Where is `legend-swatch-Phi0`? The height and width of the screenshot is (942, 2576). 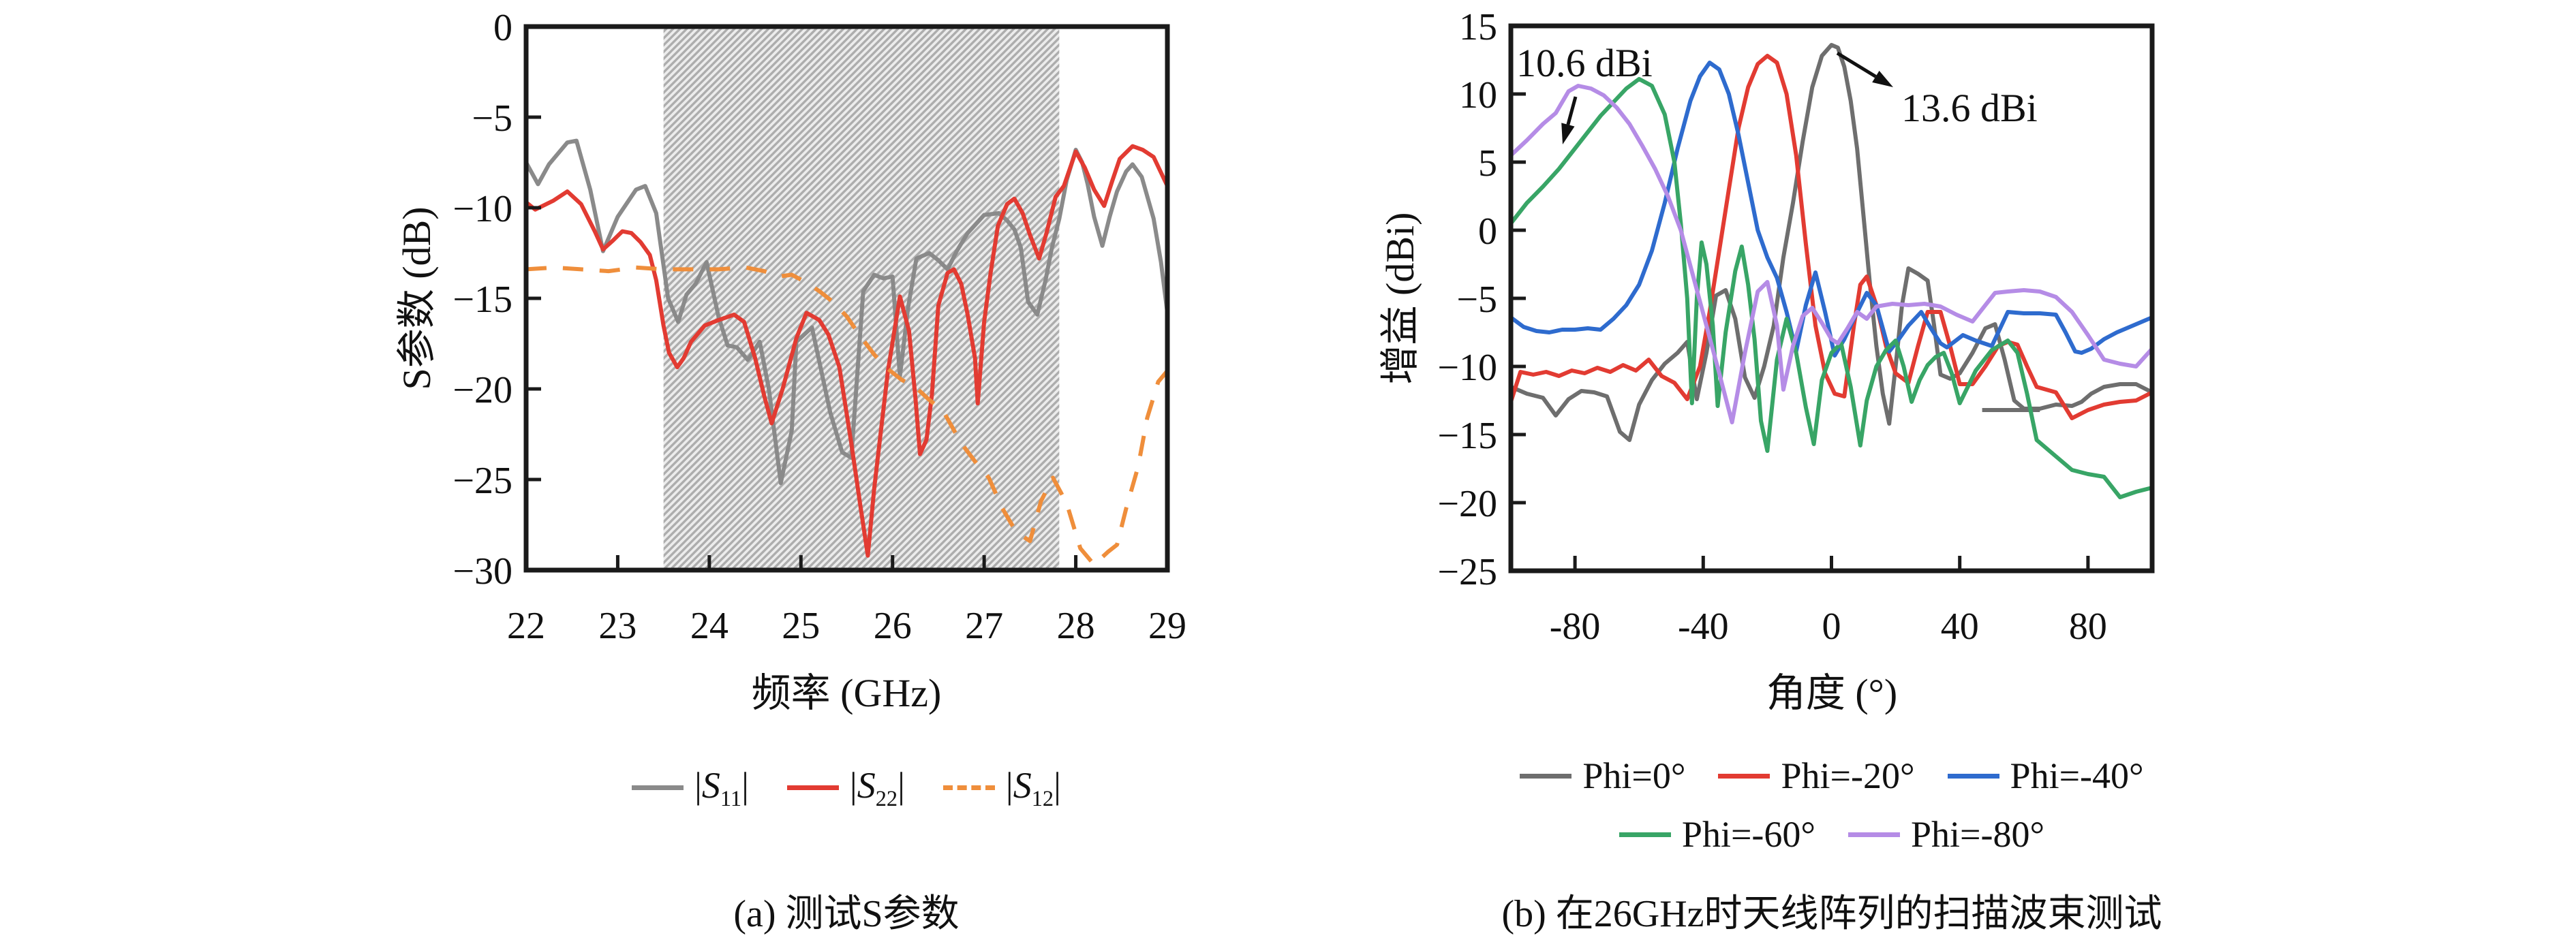 legend-swatch-Phi0 is located at coordinates (1546, 776).